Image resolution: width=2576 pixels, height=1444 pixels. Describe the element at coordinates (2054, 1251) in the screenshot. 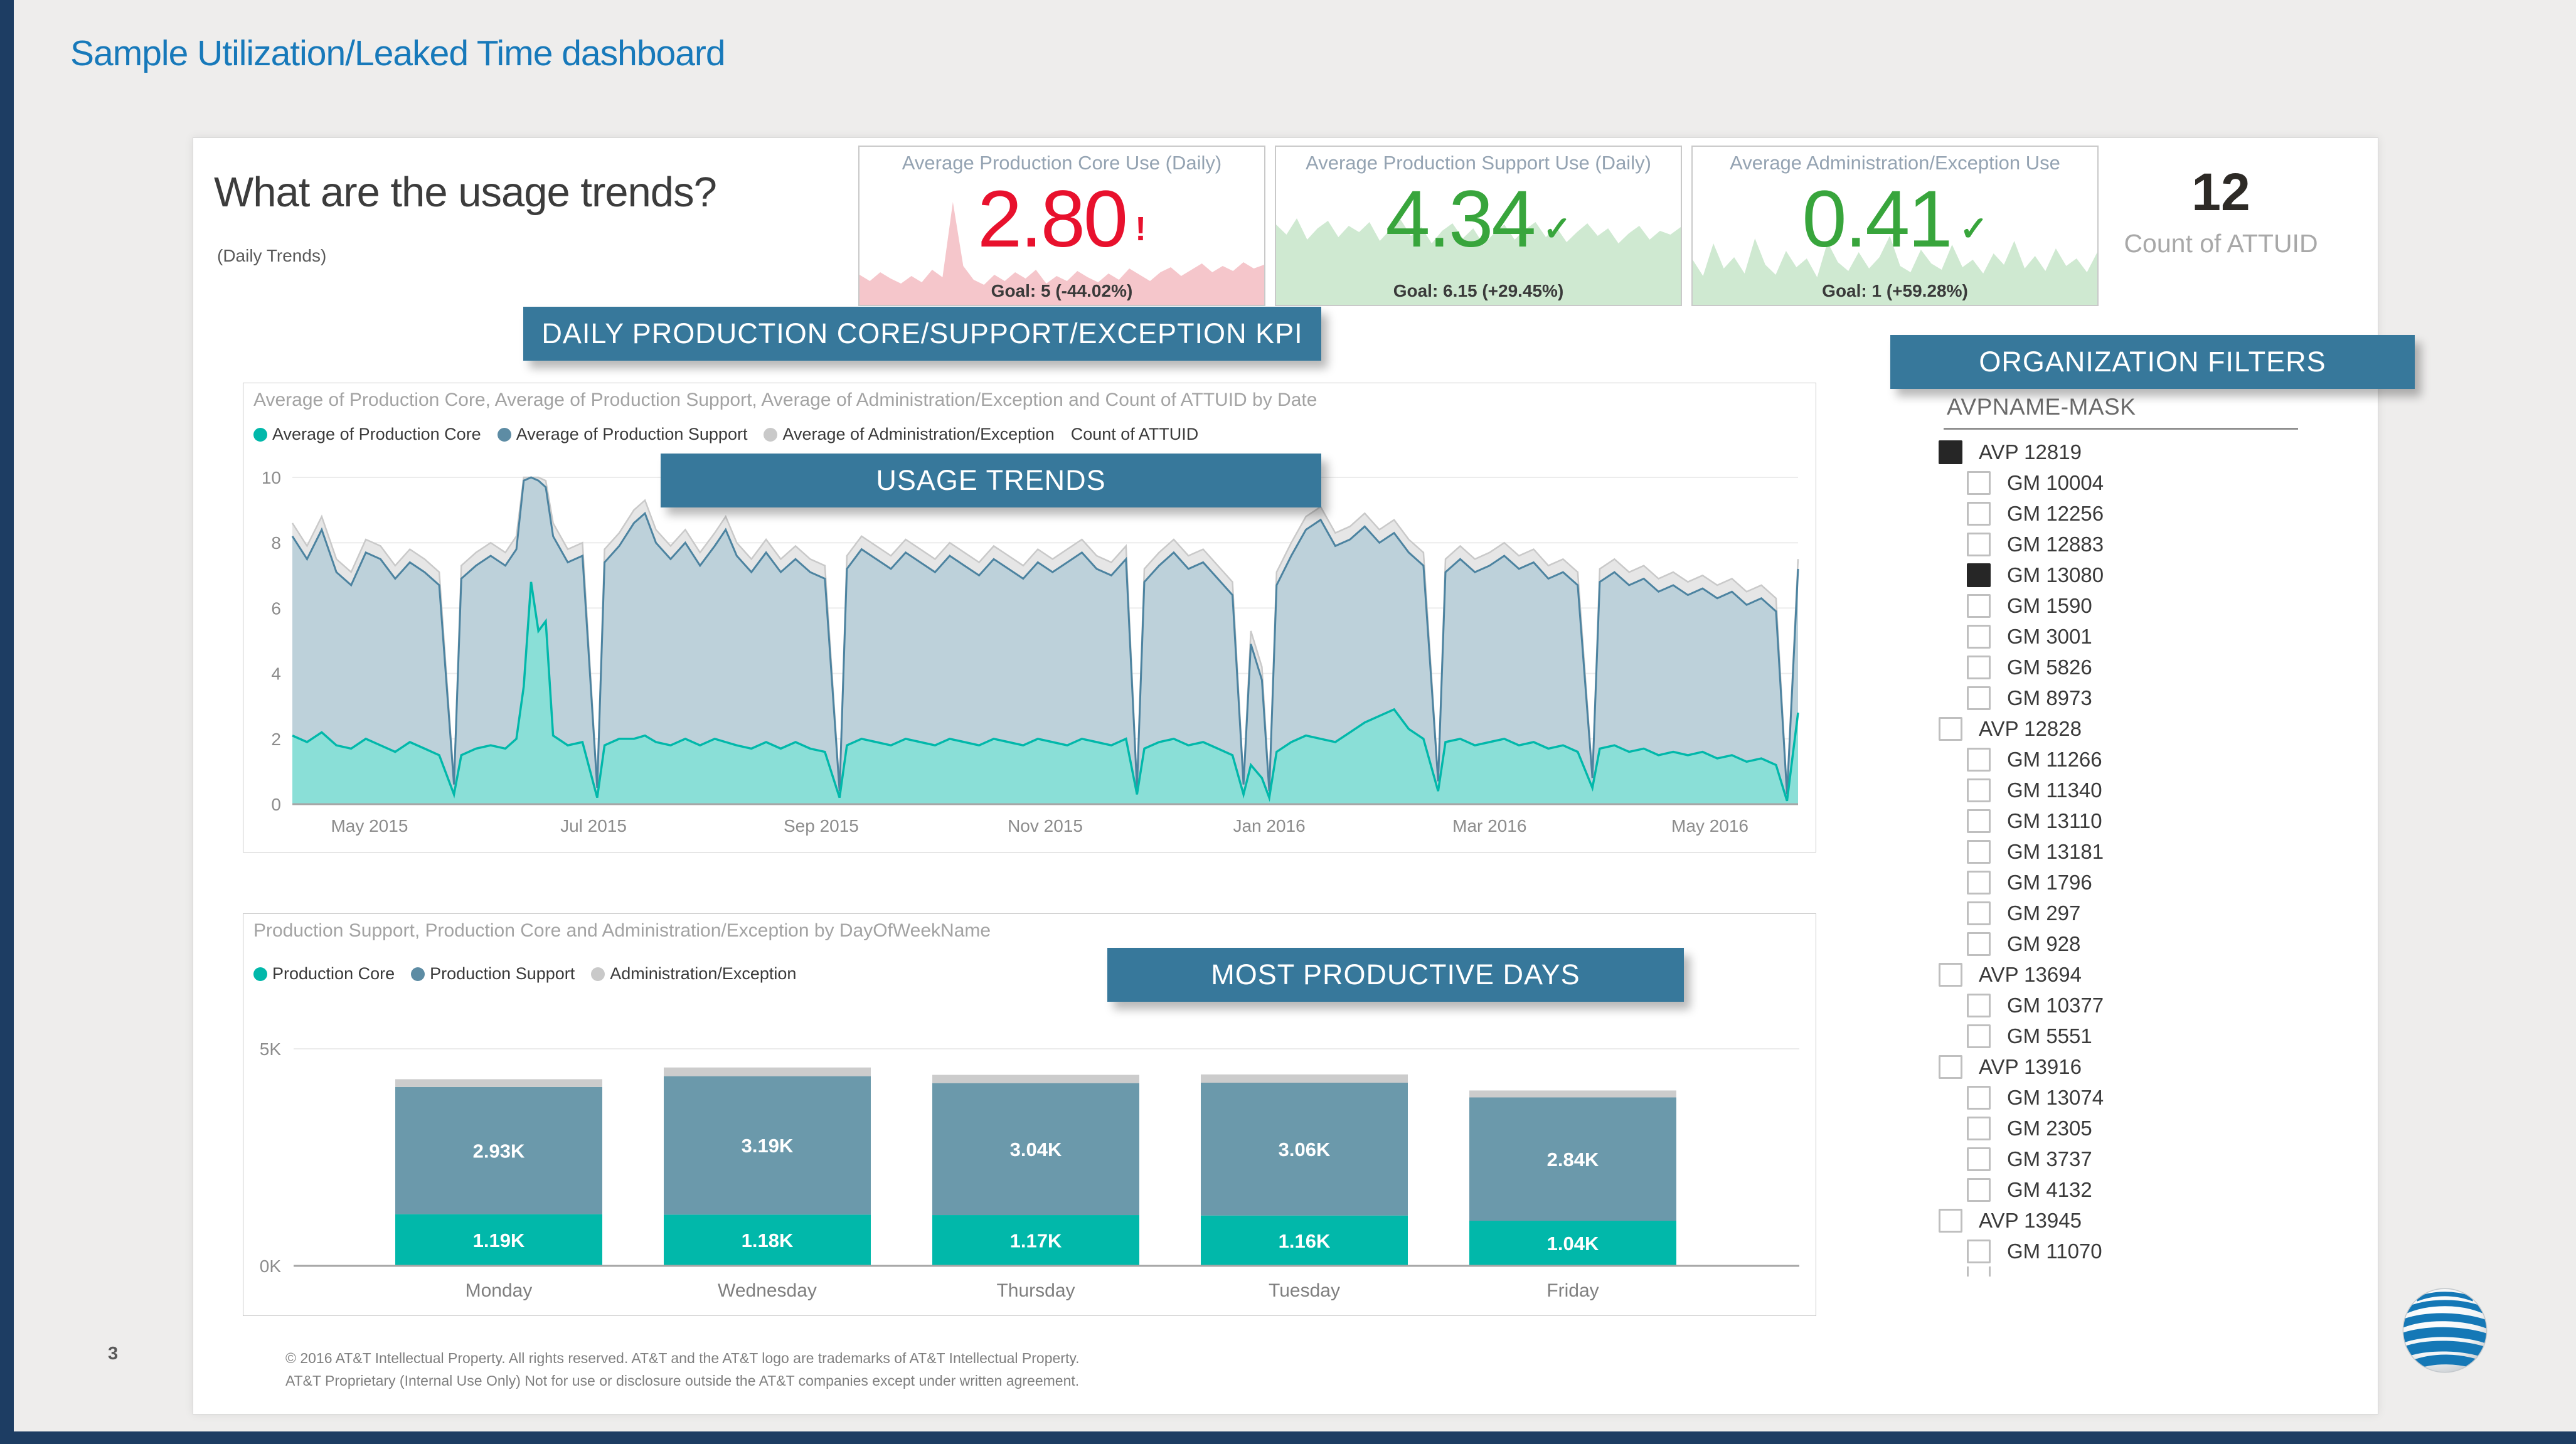

I see `filter-item-label: GM 11070` at that location.